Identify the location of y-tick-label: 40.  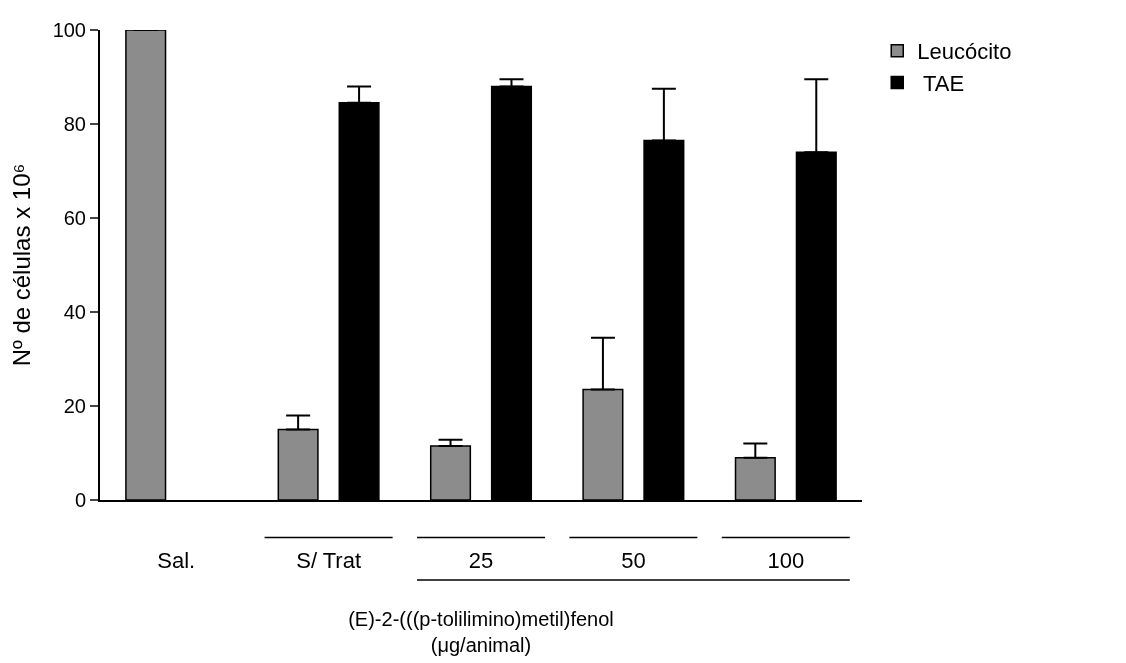
(74, 312).